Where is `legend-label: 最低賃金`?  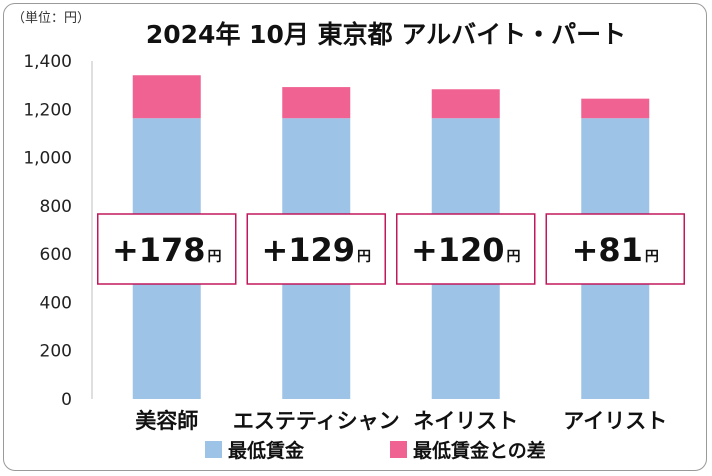 legend-label: 最低賃金 is located at coordinates (266, 450).